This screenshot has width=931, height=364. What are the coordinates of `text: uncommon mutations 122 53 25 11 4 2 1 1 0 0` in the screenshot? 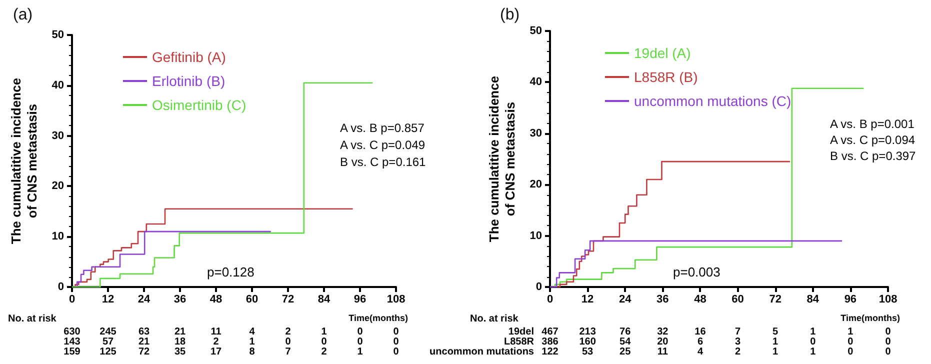 It's located at (660, 352).